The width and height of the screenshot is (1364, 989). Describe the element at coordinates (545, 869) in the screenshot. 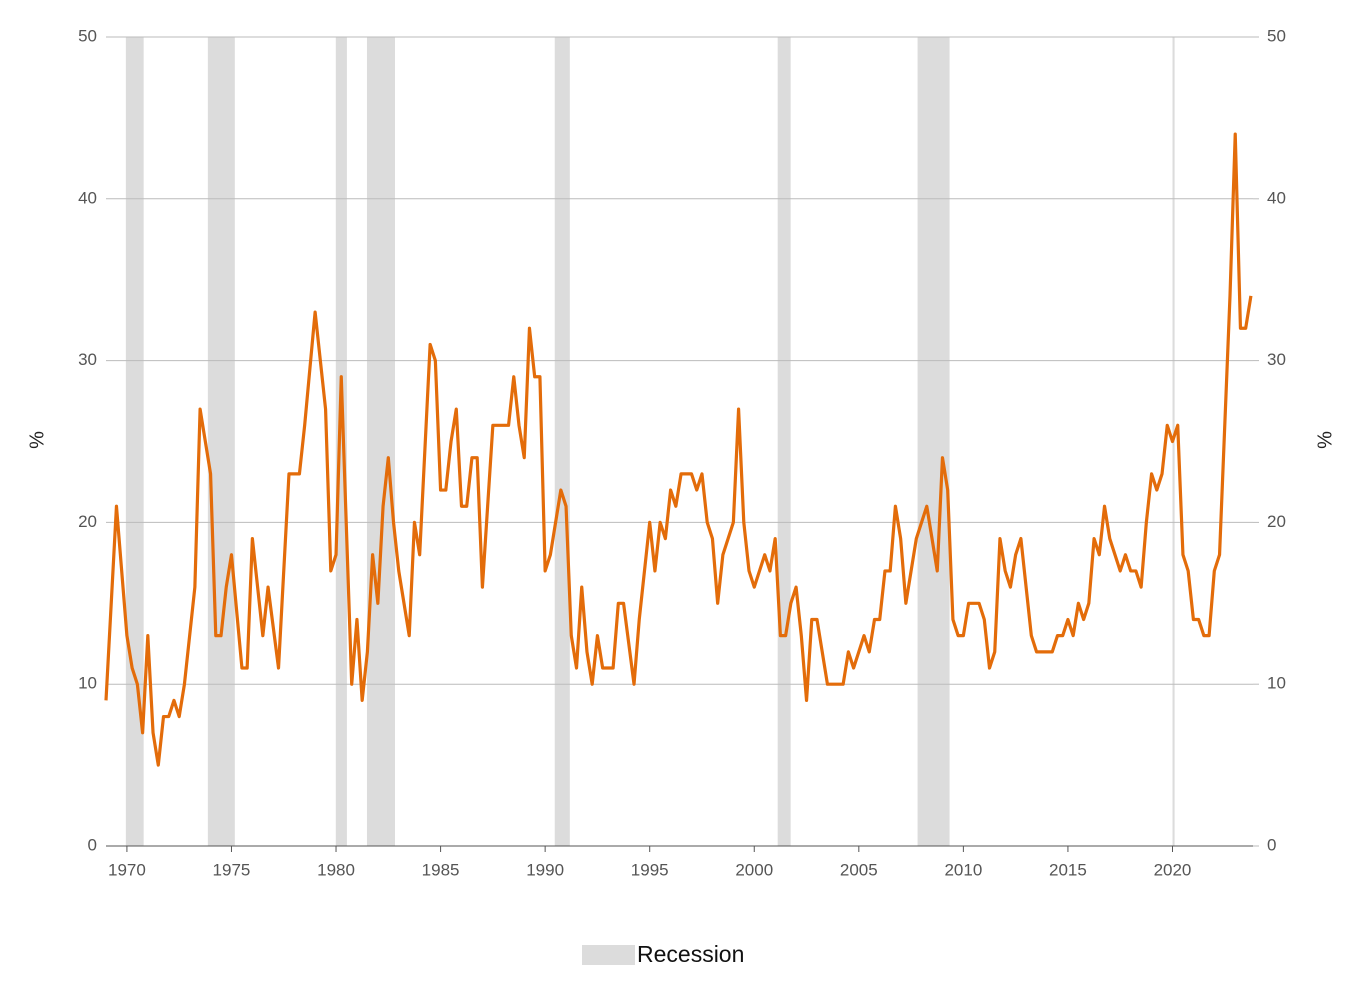

I see `x-tick-label: 1990` at that location.